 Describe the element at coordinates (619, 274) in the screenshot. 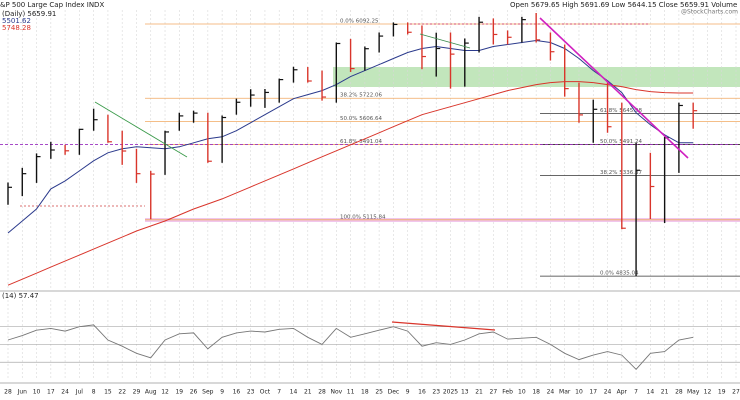

I see `fib-label: 0.0% 4835.04` at that location.